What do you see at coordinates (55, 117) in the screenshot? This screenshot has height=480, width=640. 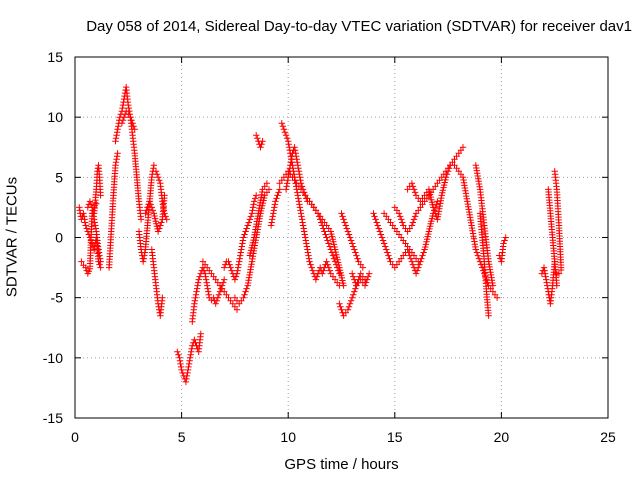 I see `y-tick-label: 10` at bounding box center [55, 117].